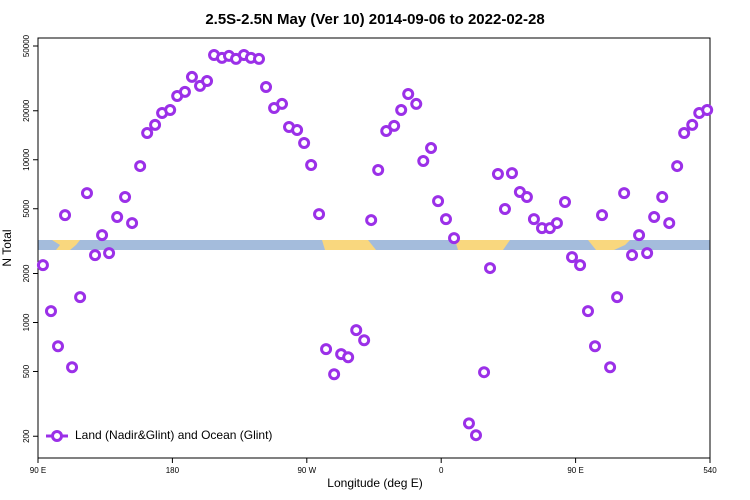 The image size is (750, 500). I want to click on land-ocean-band, so click(374, 245).